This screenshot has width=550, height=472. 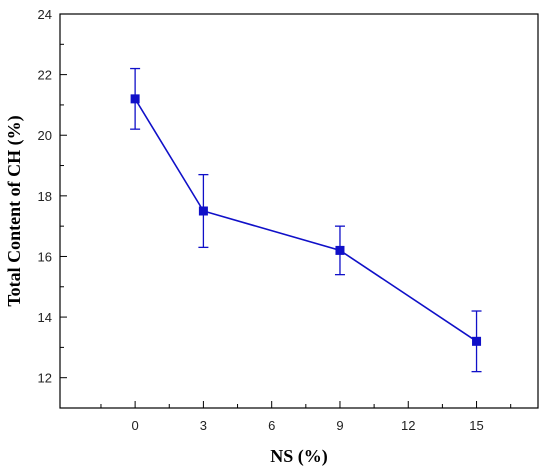 What do you see at coordinates (45, 256) in the screenshot?
I see `y-tick-label: 16` at bounding box center [45, 256].